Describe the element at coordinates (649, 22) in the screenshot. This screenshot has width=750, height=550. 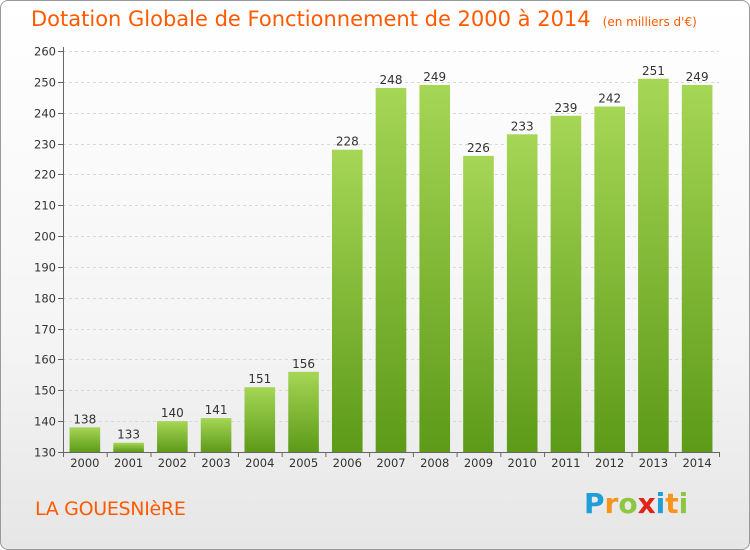
I see `unit-label: (en milliers d'€)` at that location.